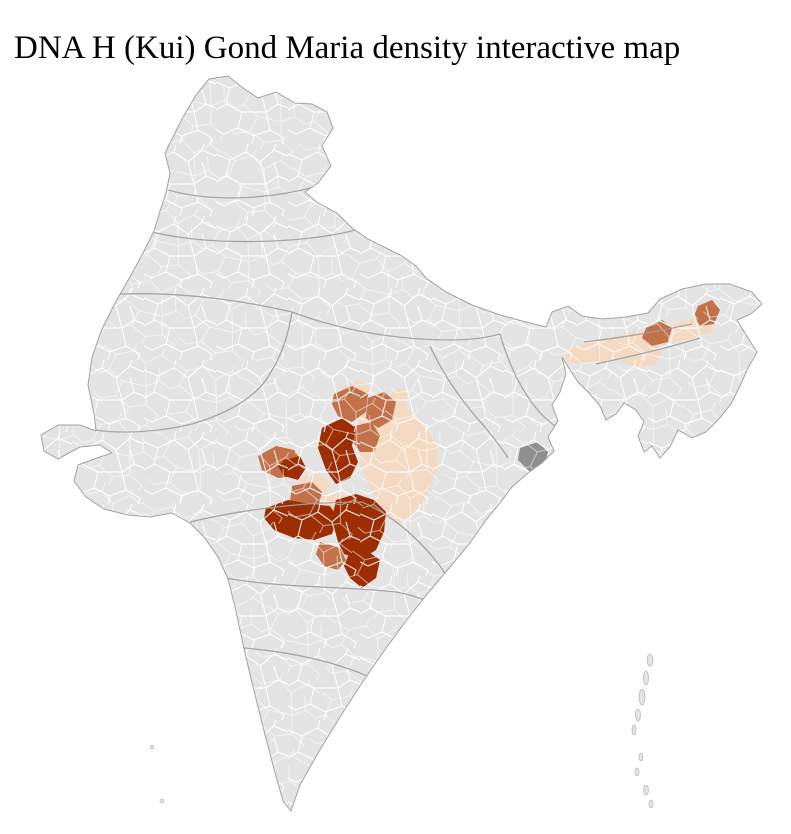 Image resolution: width=791 pixels, height=834 pixels. Describe the element at coordinates (642, 731) in the screenshot. I see `andaman-nicobar-islands` at that location.